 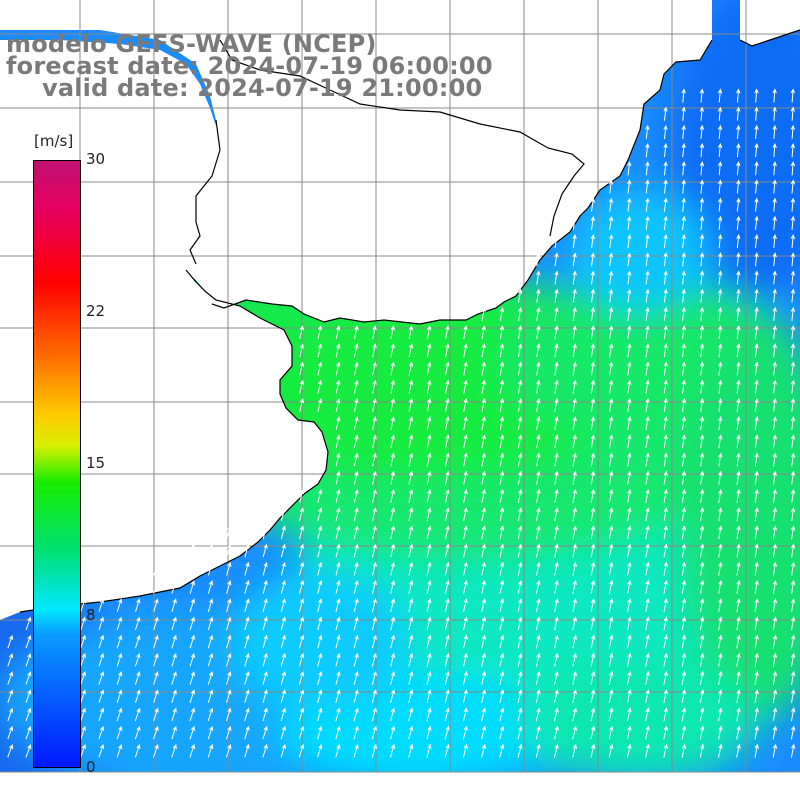 What do you see at coordinates (262, 88) in the screenshot?
I see `valid-date: valid date: 2024-07-19 21:00:00` at bounding box center [262, 88].